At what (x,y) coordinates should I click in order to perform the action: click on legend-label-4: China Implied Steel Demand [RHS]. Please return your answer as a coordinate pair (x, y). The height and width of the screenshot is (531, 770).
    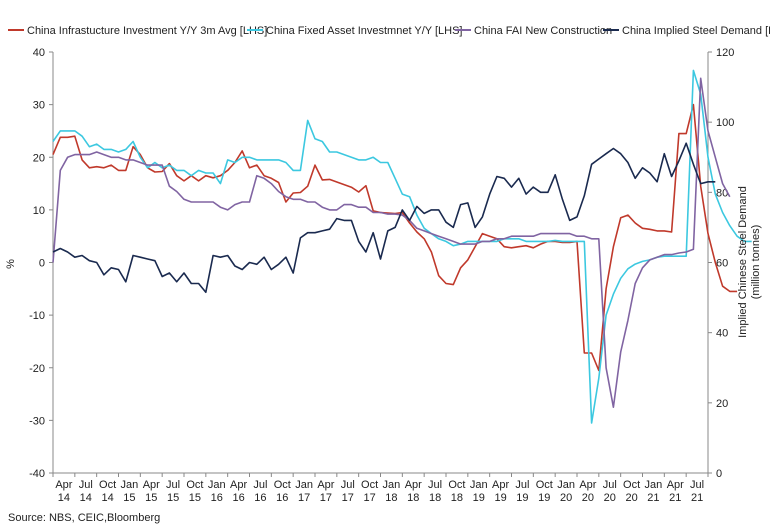
    Looking at the image, I should click on (696, 31).